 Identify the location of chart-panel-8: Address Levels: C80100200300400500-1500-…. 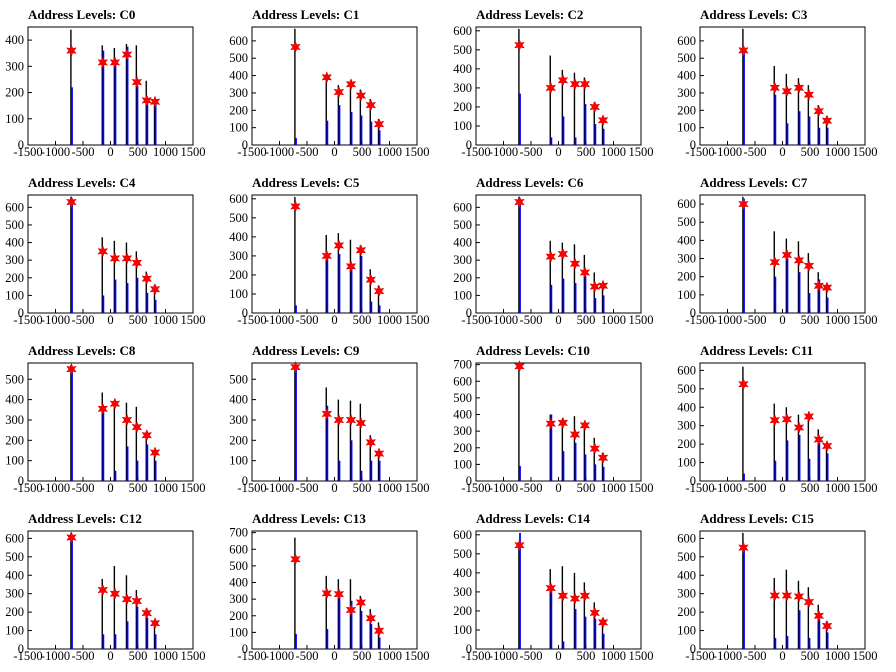
(105, 419).